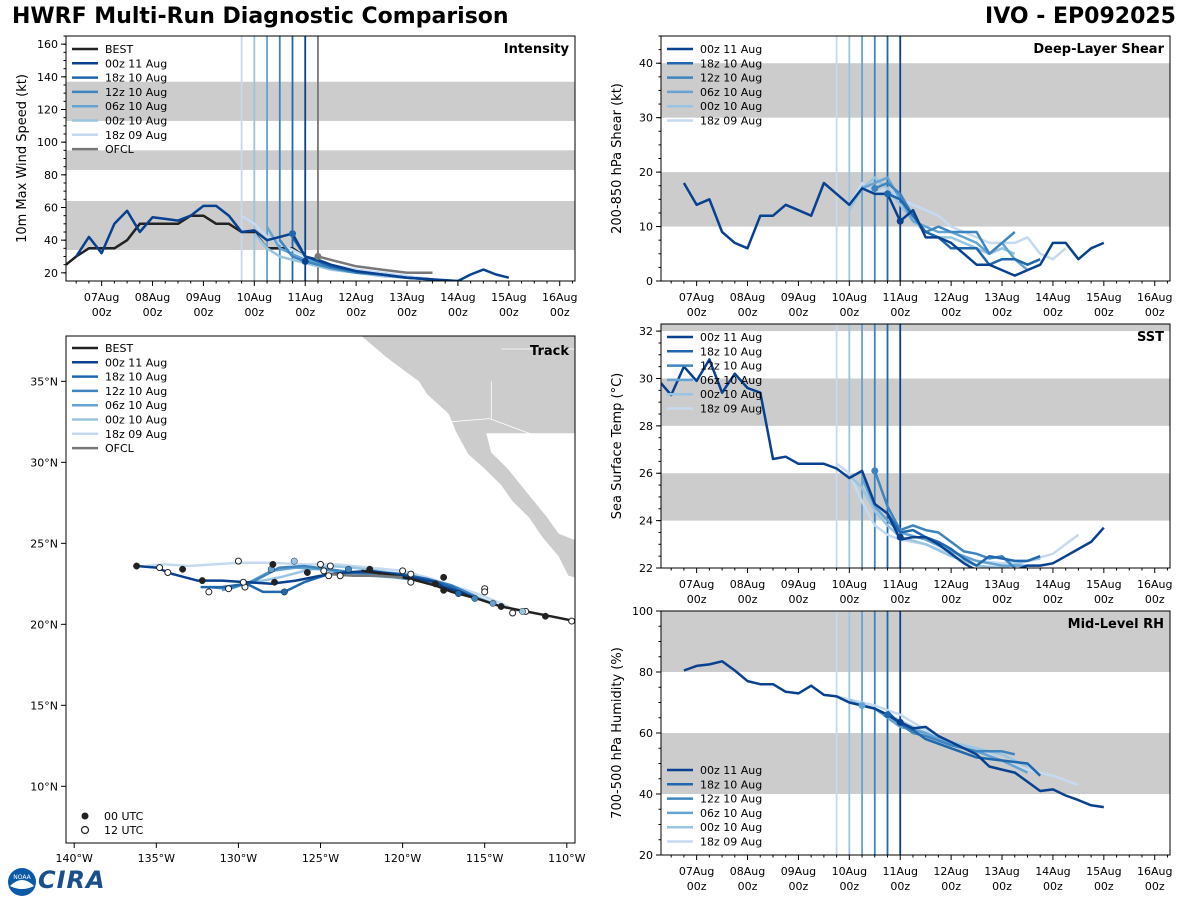 The image size is (1200, 900). I want to click on panel-title: SST, so click(1150, 337).